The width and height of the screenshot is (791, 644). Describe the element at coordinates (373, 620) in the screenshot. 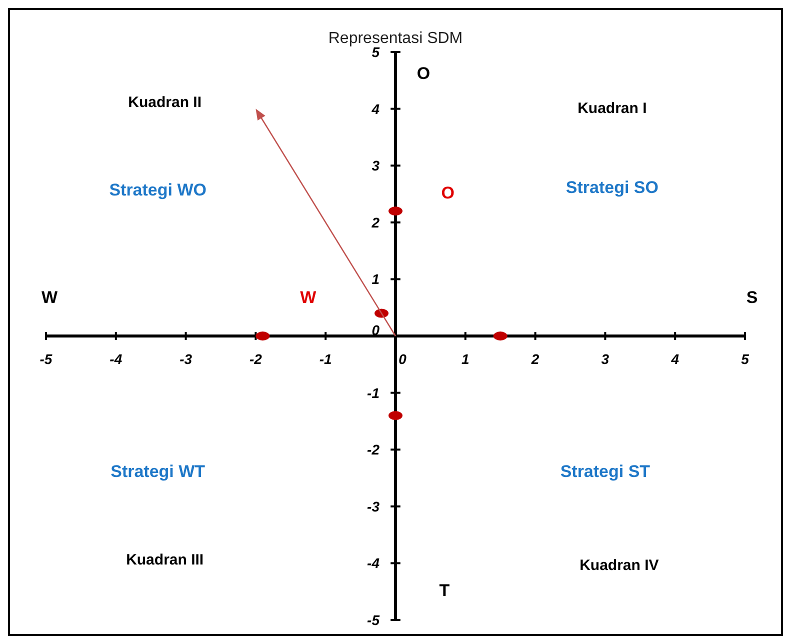

I see `y-tick-label: -5` at that location.